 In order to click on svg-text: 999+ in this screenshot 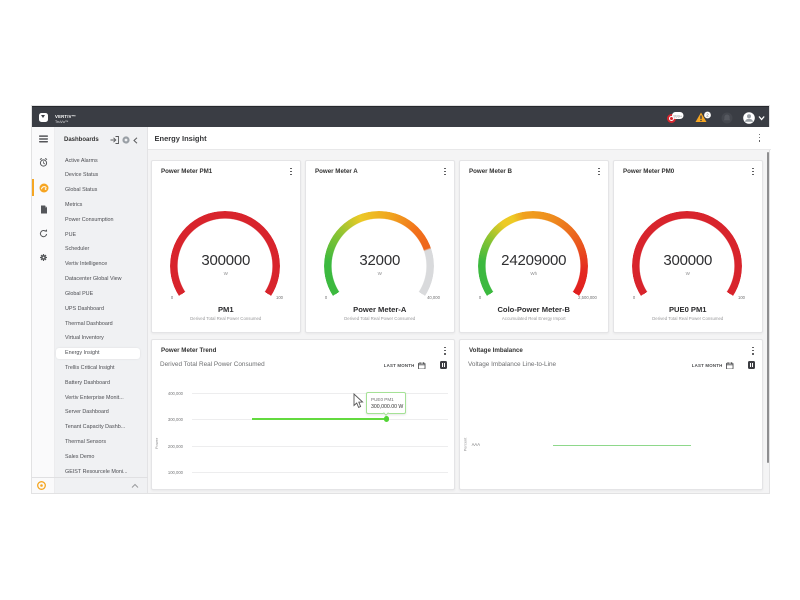, I will do `click(678, 115)`.